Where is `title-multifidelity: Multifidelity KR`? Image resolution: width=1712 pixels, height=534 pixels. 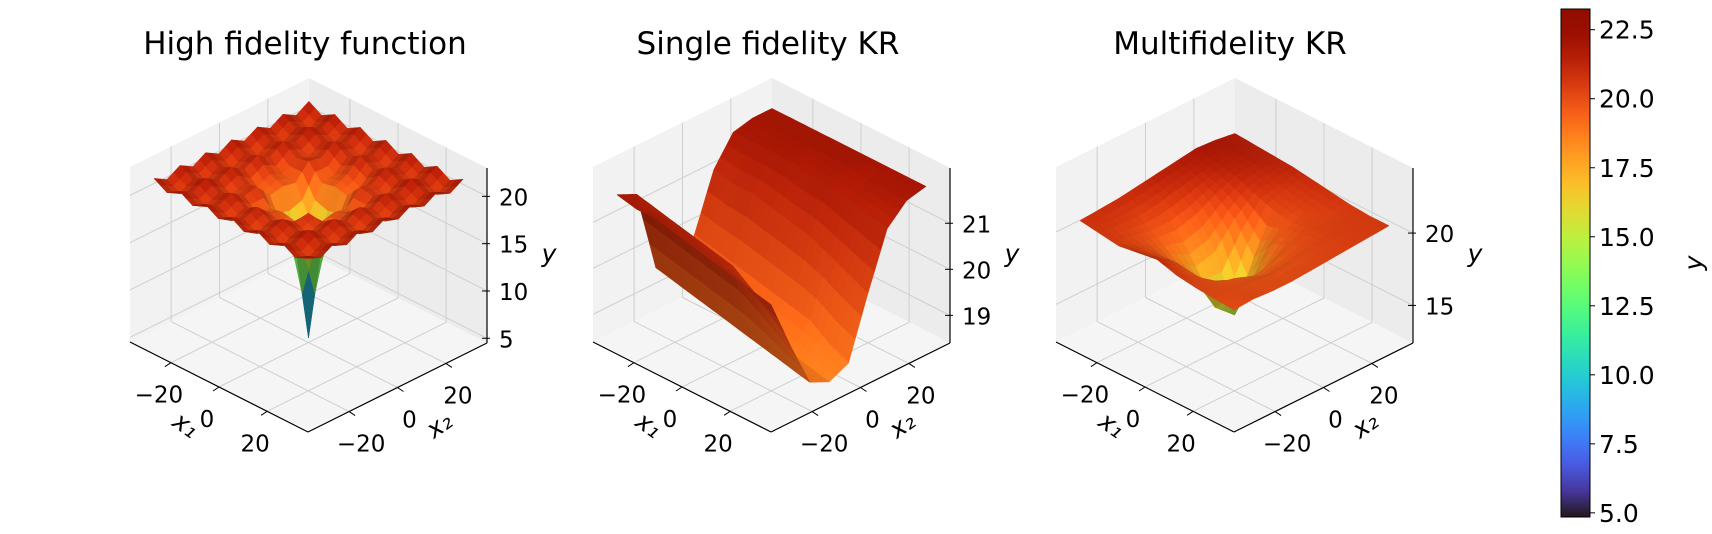
title-multifidelity: Multifidelity KR is located at coordinates (1230, 44).